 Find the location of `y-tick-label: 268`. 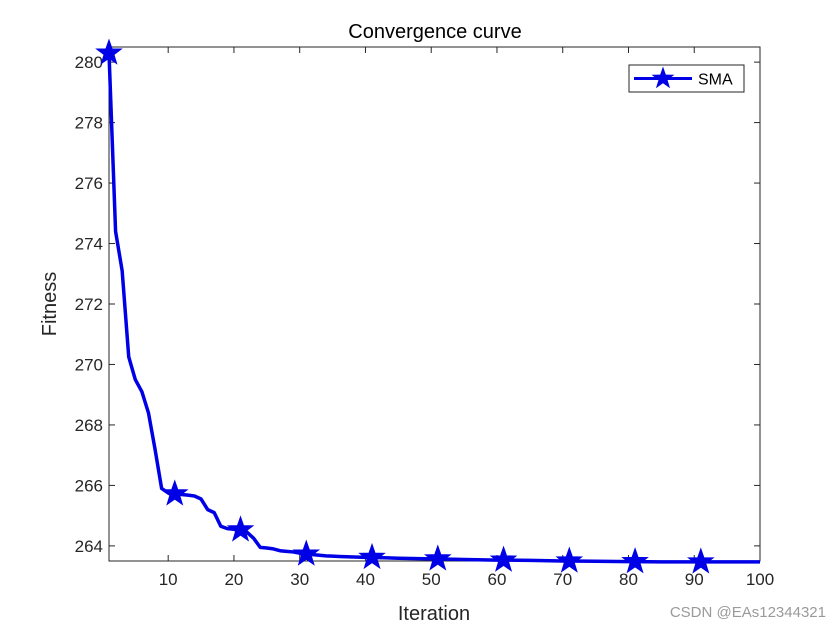

y-tick-label: 268 is located at coordinates (89, 425).